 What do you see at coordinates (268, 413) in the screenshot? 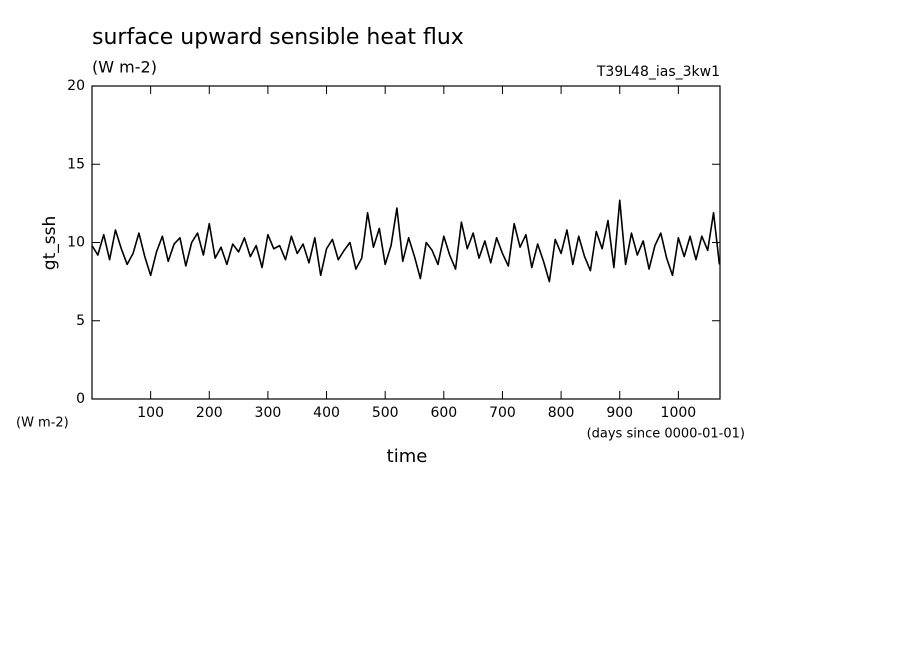
I see `x-tick-label: 300` at bounding box center [268, 413].